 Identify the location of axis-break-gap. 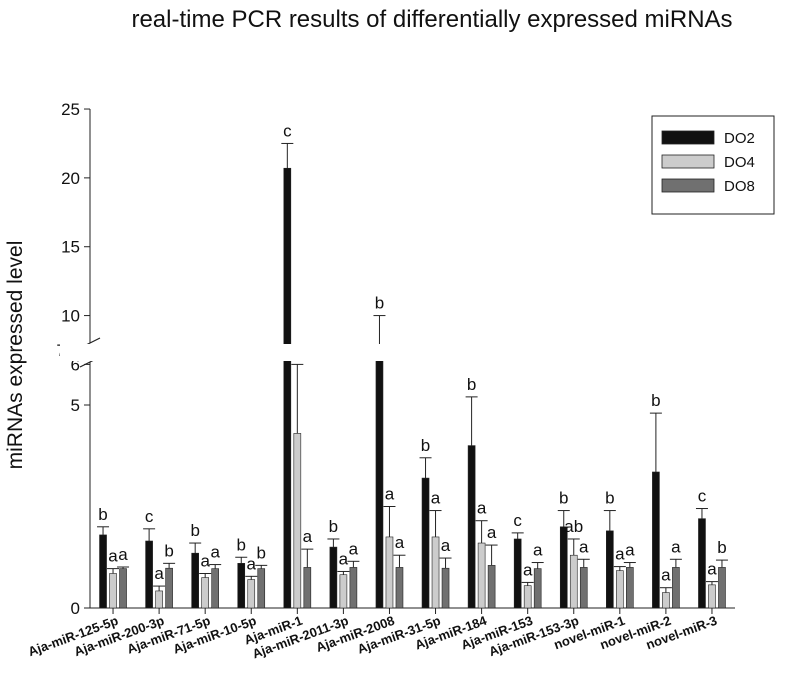
(397, 352).